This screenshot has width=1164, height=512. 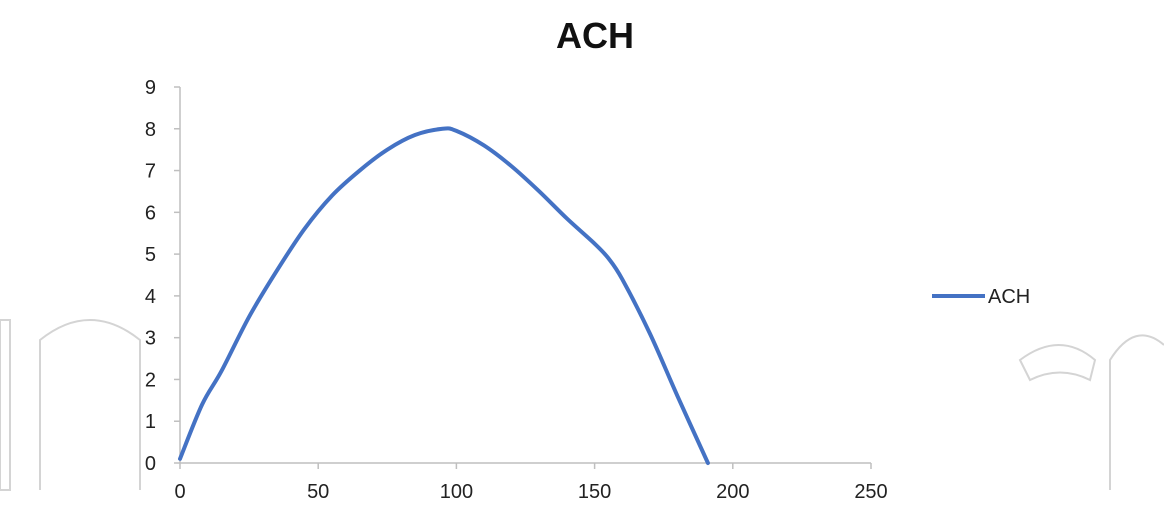 I want to click on x-tick-label: 150, so click(x=594, y=492).